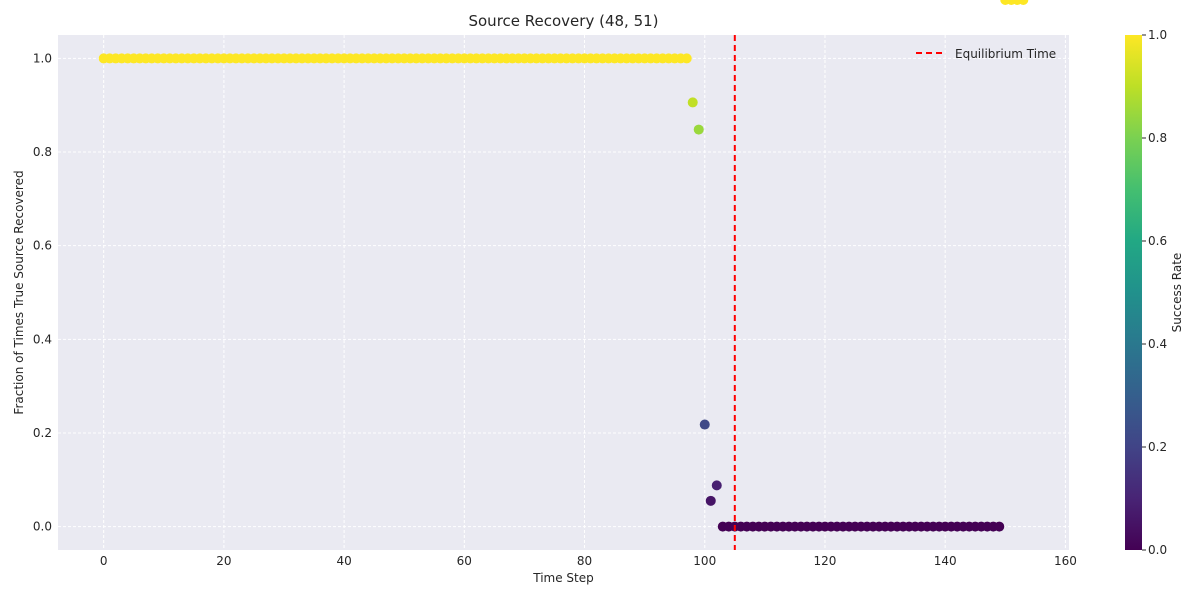  I want to click on y-tick-label: 0.8, so click(42, 152).